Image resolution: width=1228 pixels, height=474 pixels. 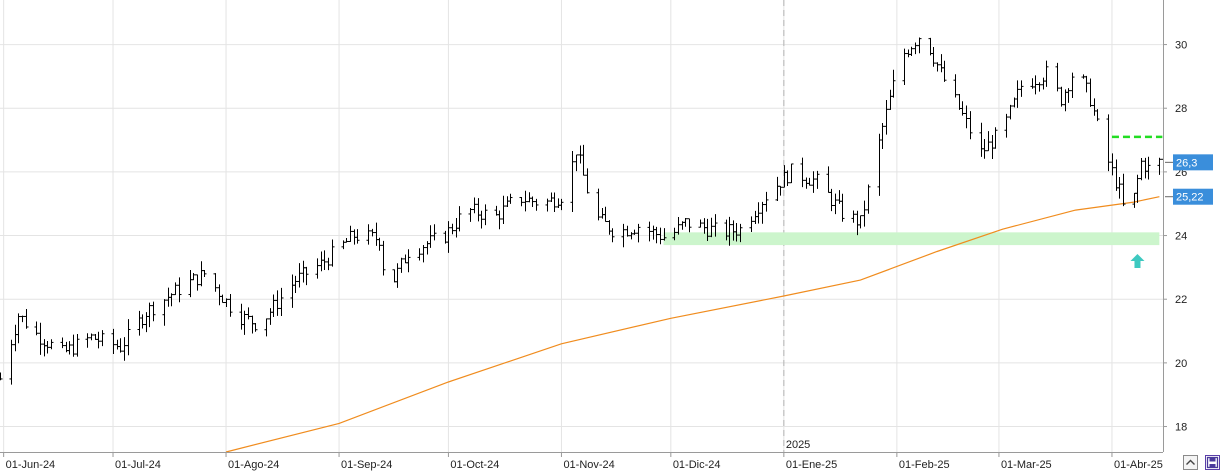 I want to click on year-divider-label: 2025, so click(x=798, y=445).